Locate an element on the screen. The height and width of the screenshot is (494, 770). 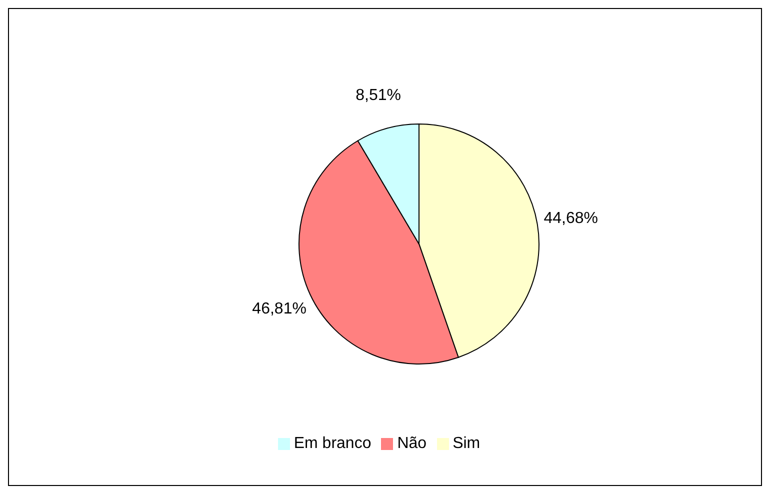
data-label: 8,51% is located at coordinates (379, 95).